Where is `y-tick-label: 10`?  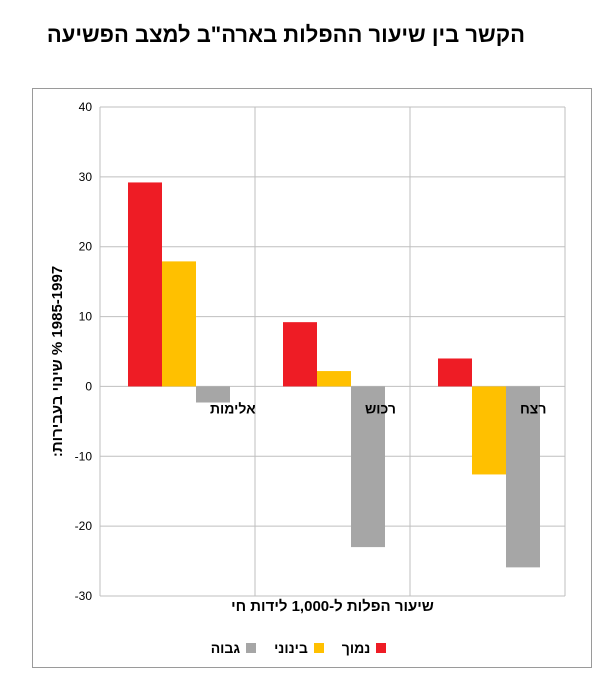
y-tick-label: 10 is located at coordinates (86, 317).